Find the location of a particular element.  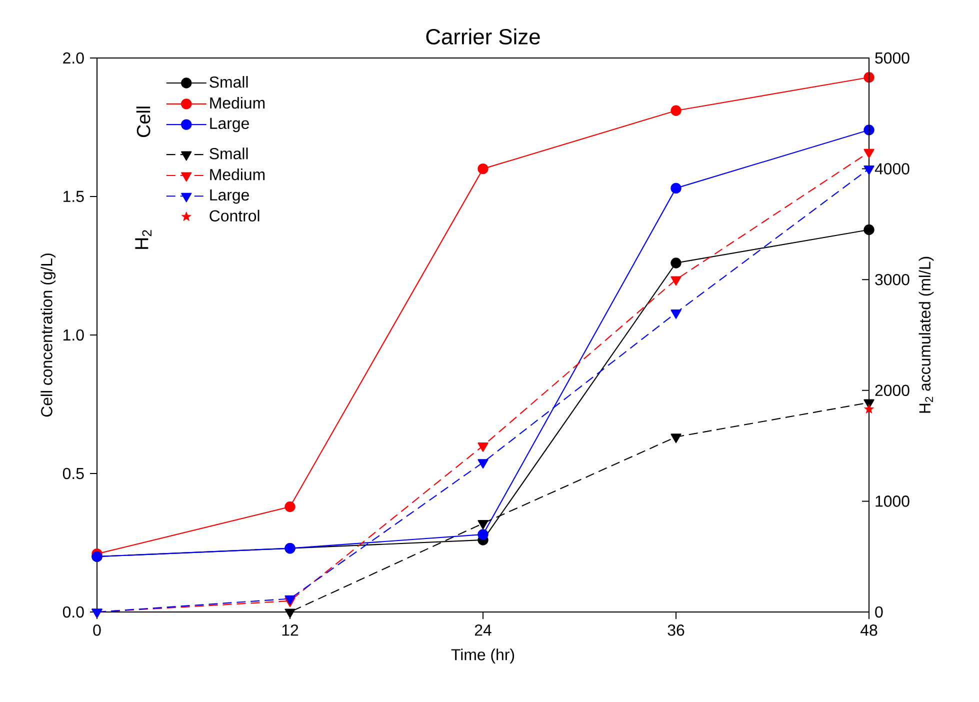

y-tick-label: 1.5 is located at coordinates (74, 196).